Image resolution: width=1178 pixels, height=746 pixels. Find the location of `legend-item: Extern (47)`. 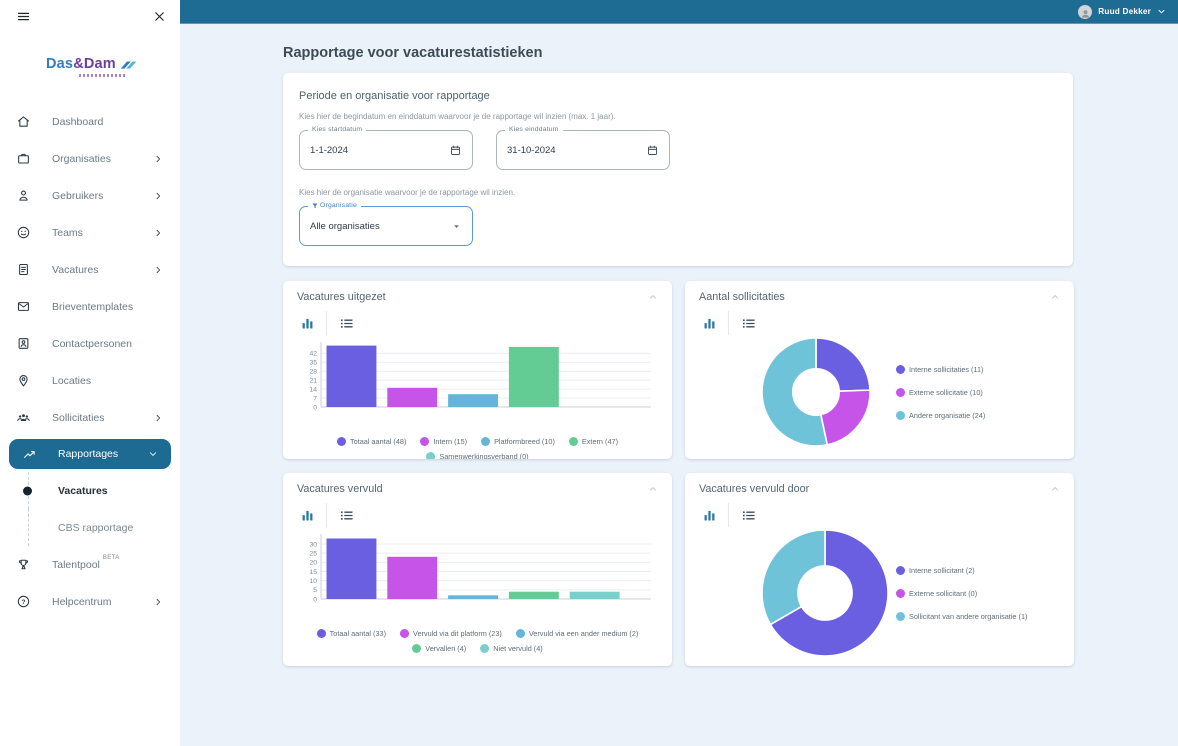

legend-item: Extern (47) is located at coordinates (593, 441).